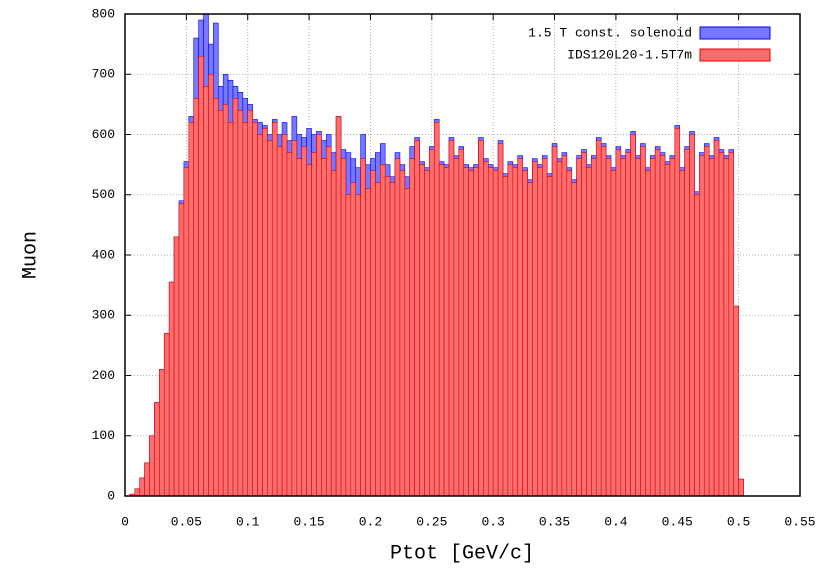  I want to click on legend-label: IDS120L20-1.5T7m, so click(629, 54).